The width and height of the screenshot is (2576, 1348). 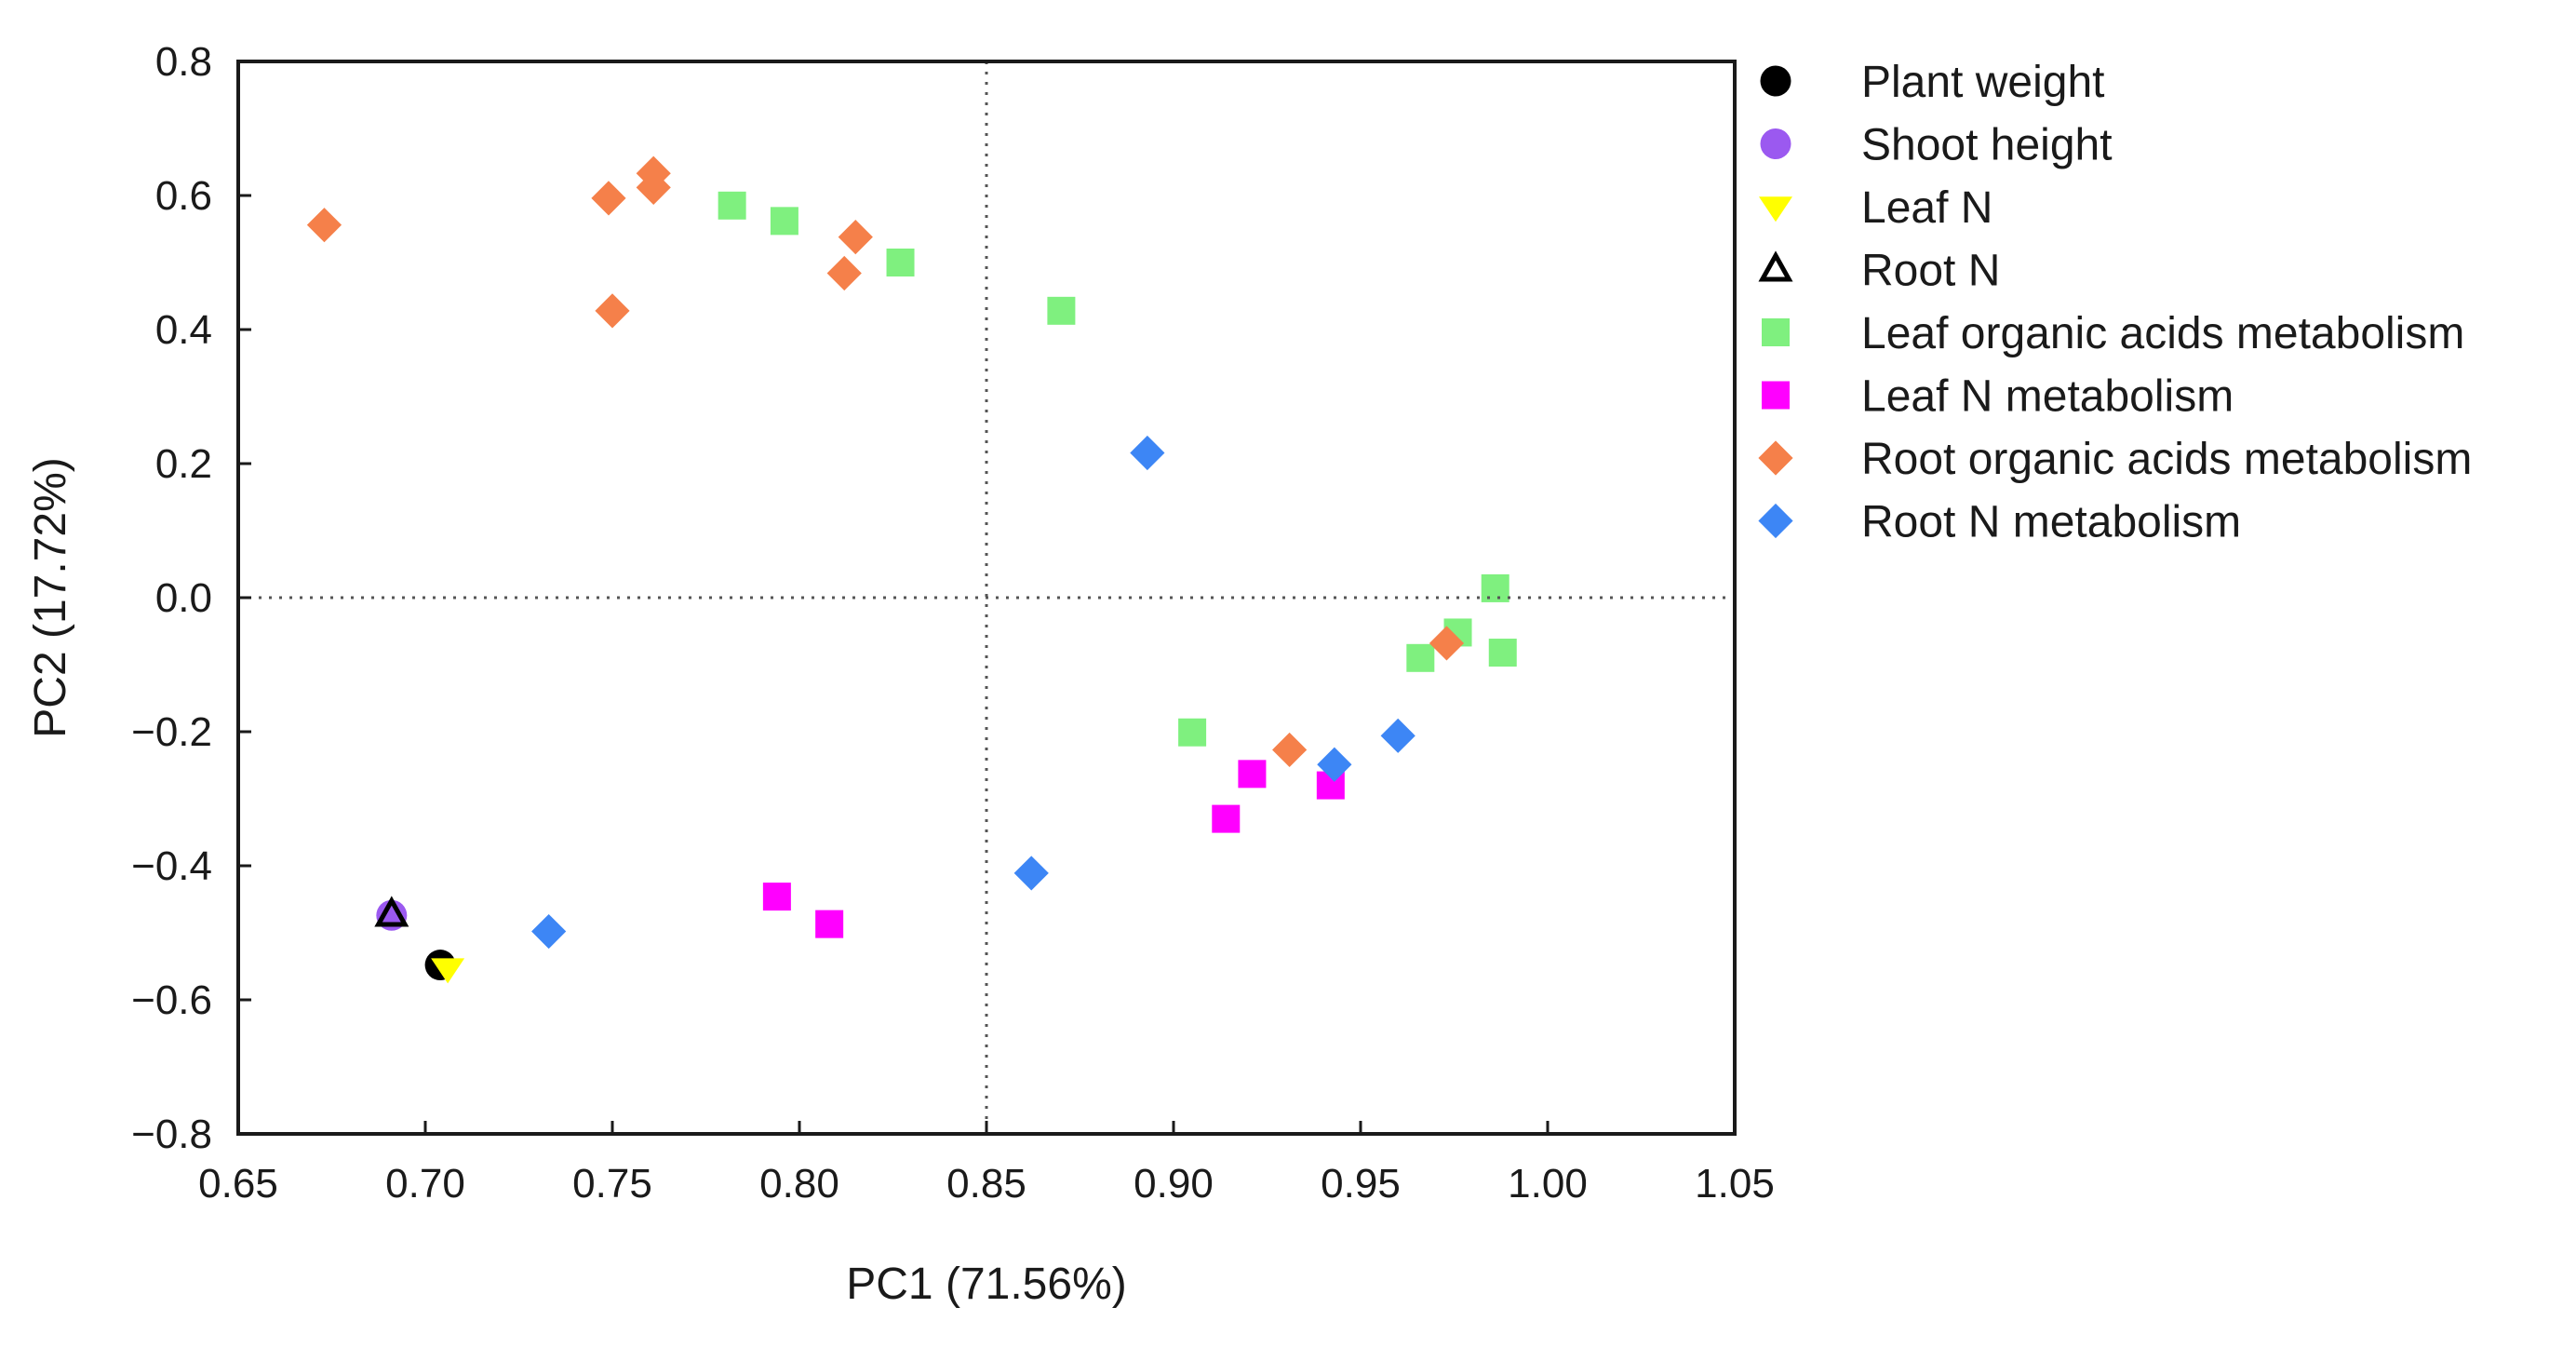 I want to click on legend-label-root-n: Root N, so click(x=1930, y=271).